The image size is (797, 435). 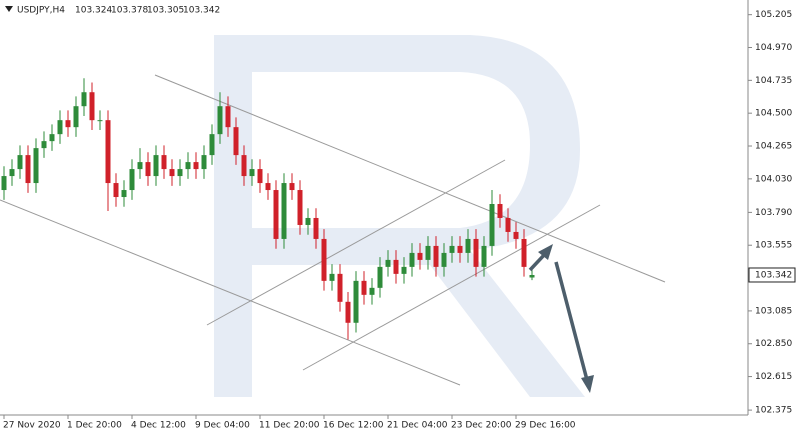 I want to click on ohlc-low: 103.305, so click(x=165, y=11).